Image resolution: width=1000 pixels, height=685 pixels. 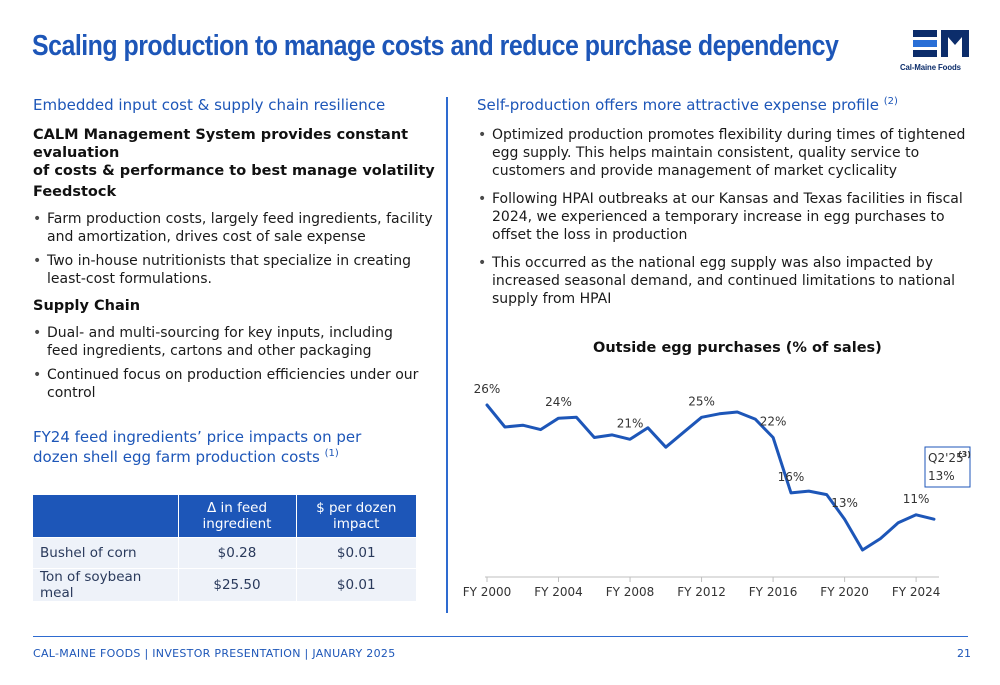 What do you see at coordinates (773, 592) in the screenshot?
I see `x-tick-label: FY 2016` at bounding box center [773, 592].